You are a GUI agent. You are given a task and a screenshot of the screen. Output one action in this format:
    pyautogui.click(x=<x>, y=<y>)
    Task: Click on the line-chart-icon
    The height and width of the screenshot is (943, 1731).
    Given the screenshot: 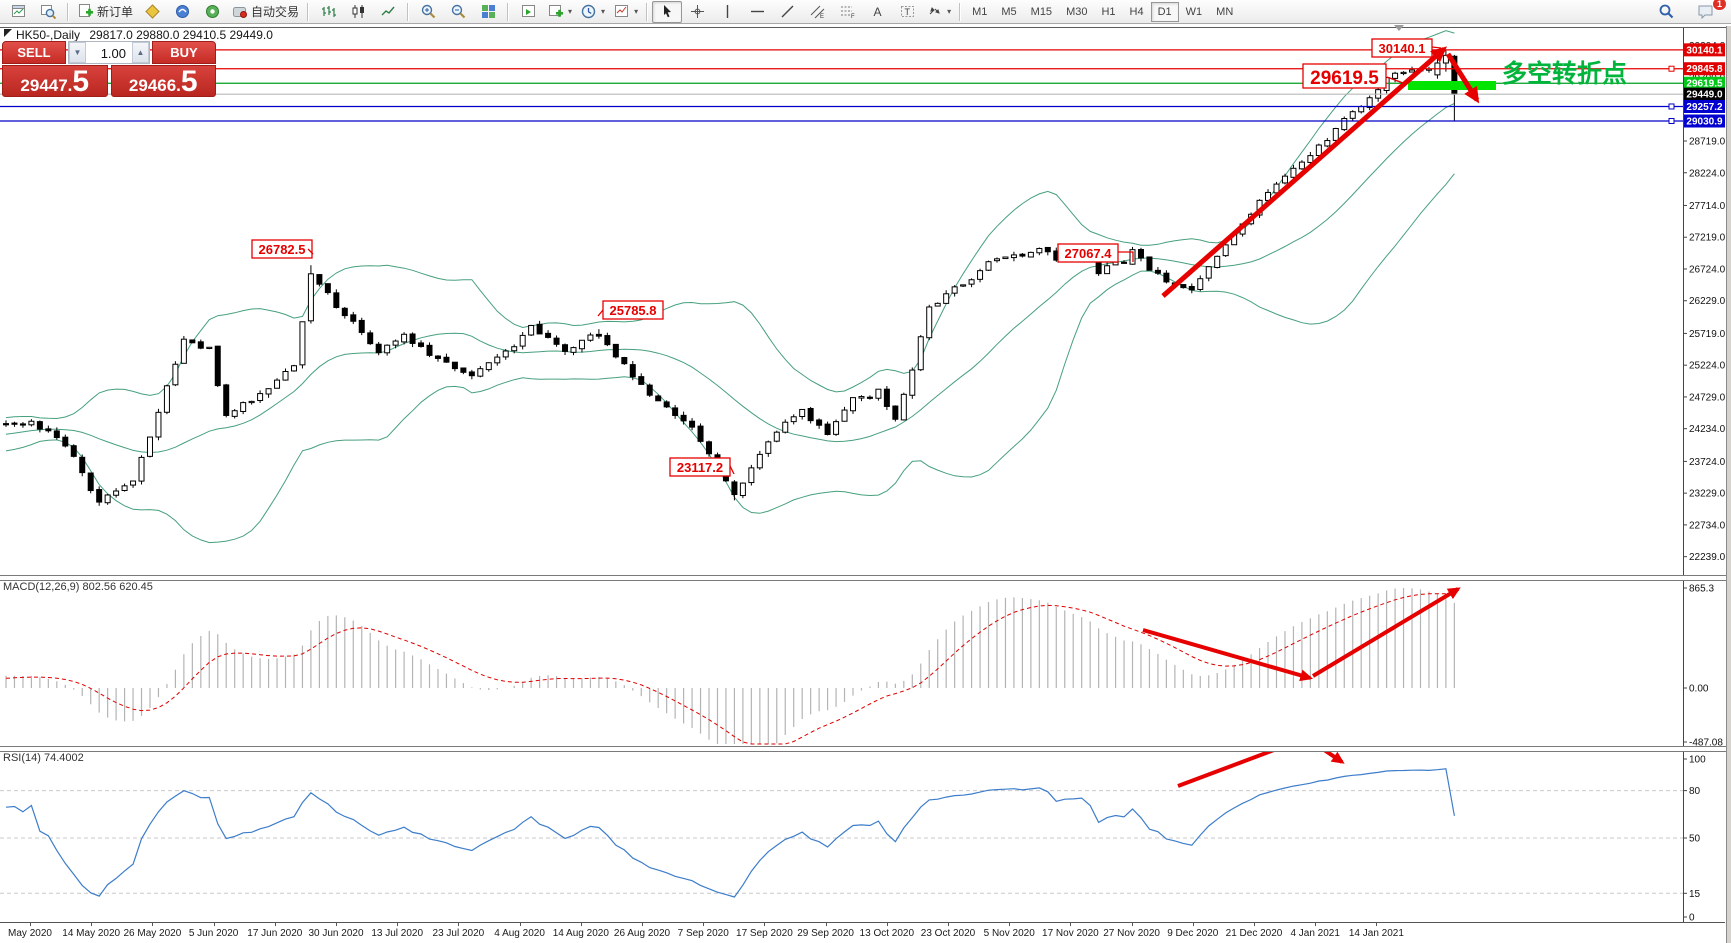 What is the action you would take?
    pyautogui.click(x=388, y=12)
    